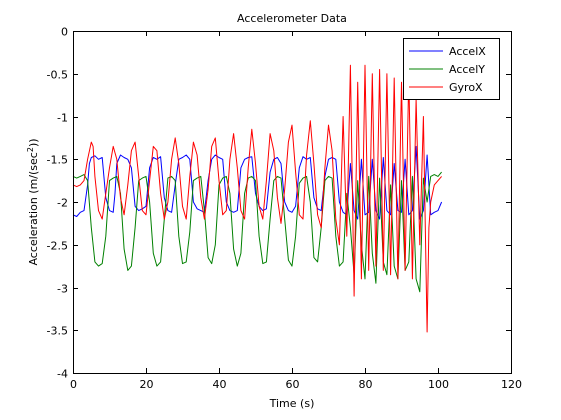  Describe the element at coordinates (147, 384) in the screenshot. I see `x-tick-label: 20` at that location.